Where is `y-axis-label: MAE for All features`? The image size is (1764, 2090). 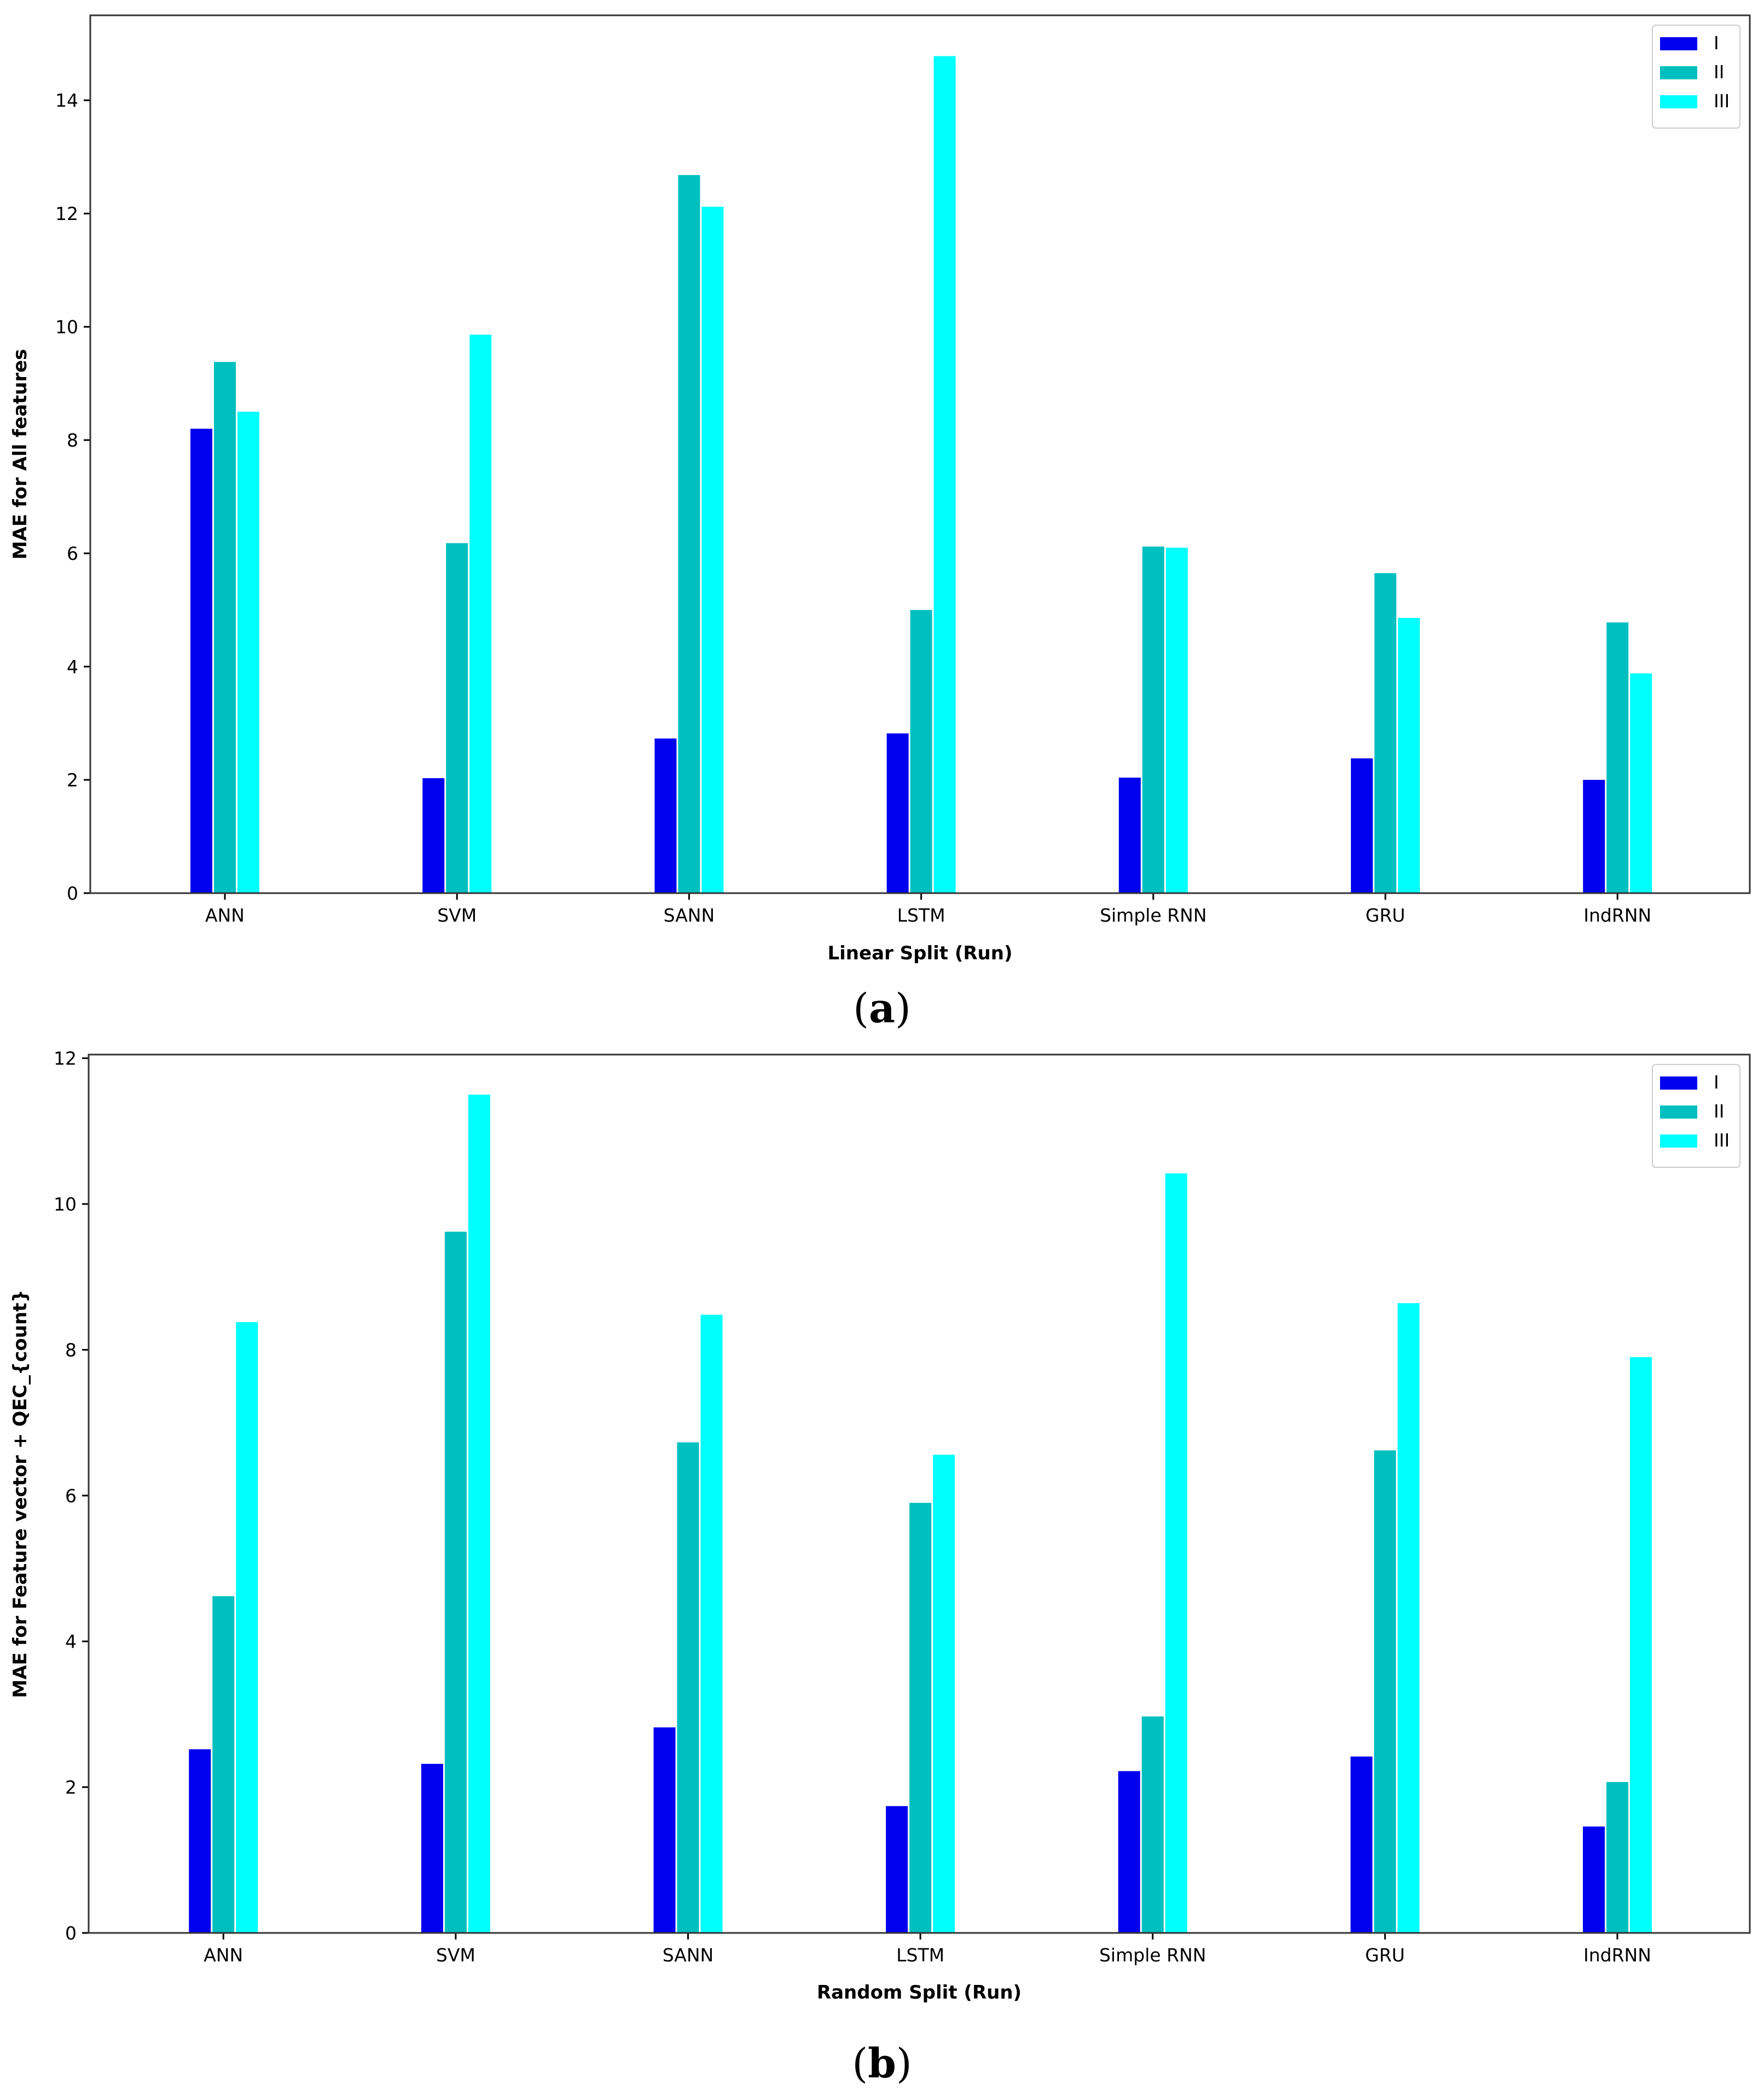 y-axis-label: MAE for All features is located at coordinates (20, 454).